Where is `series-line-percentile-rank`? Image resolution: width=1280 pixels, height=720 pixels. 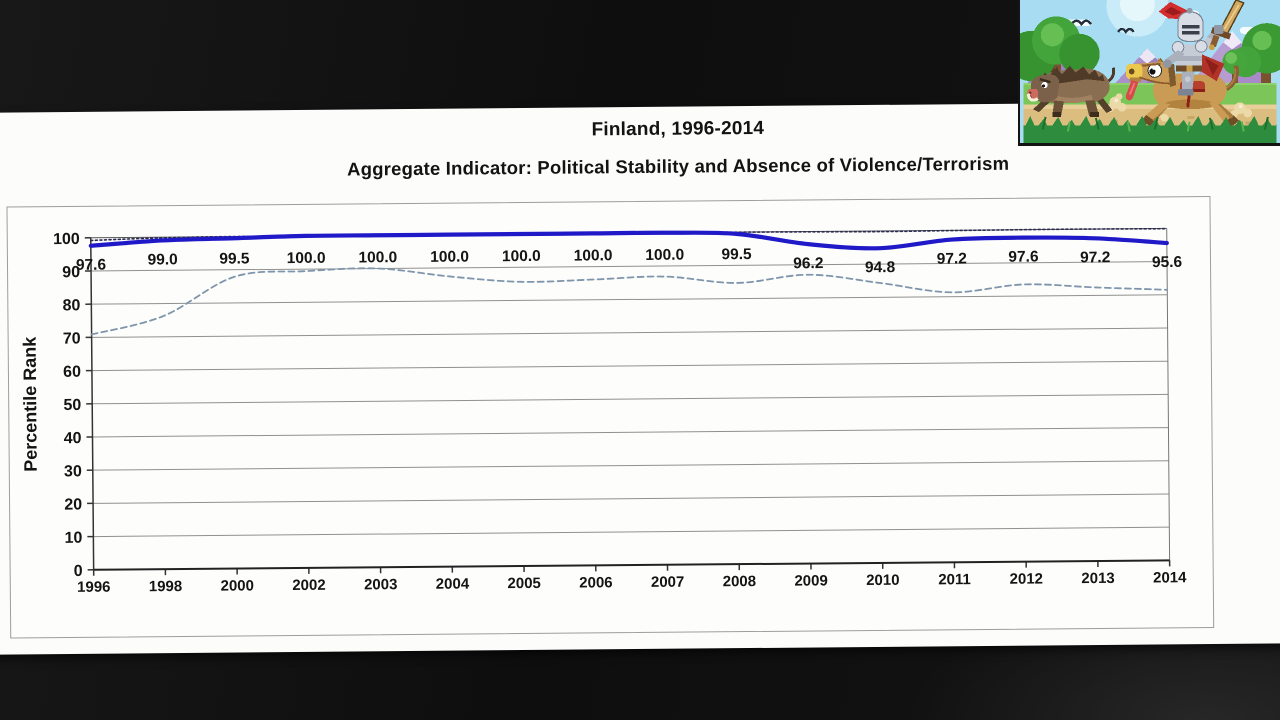
series-line-percentile-rank is located at coordinates (628, 240).